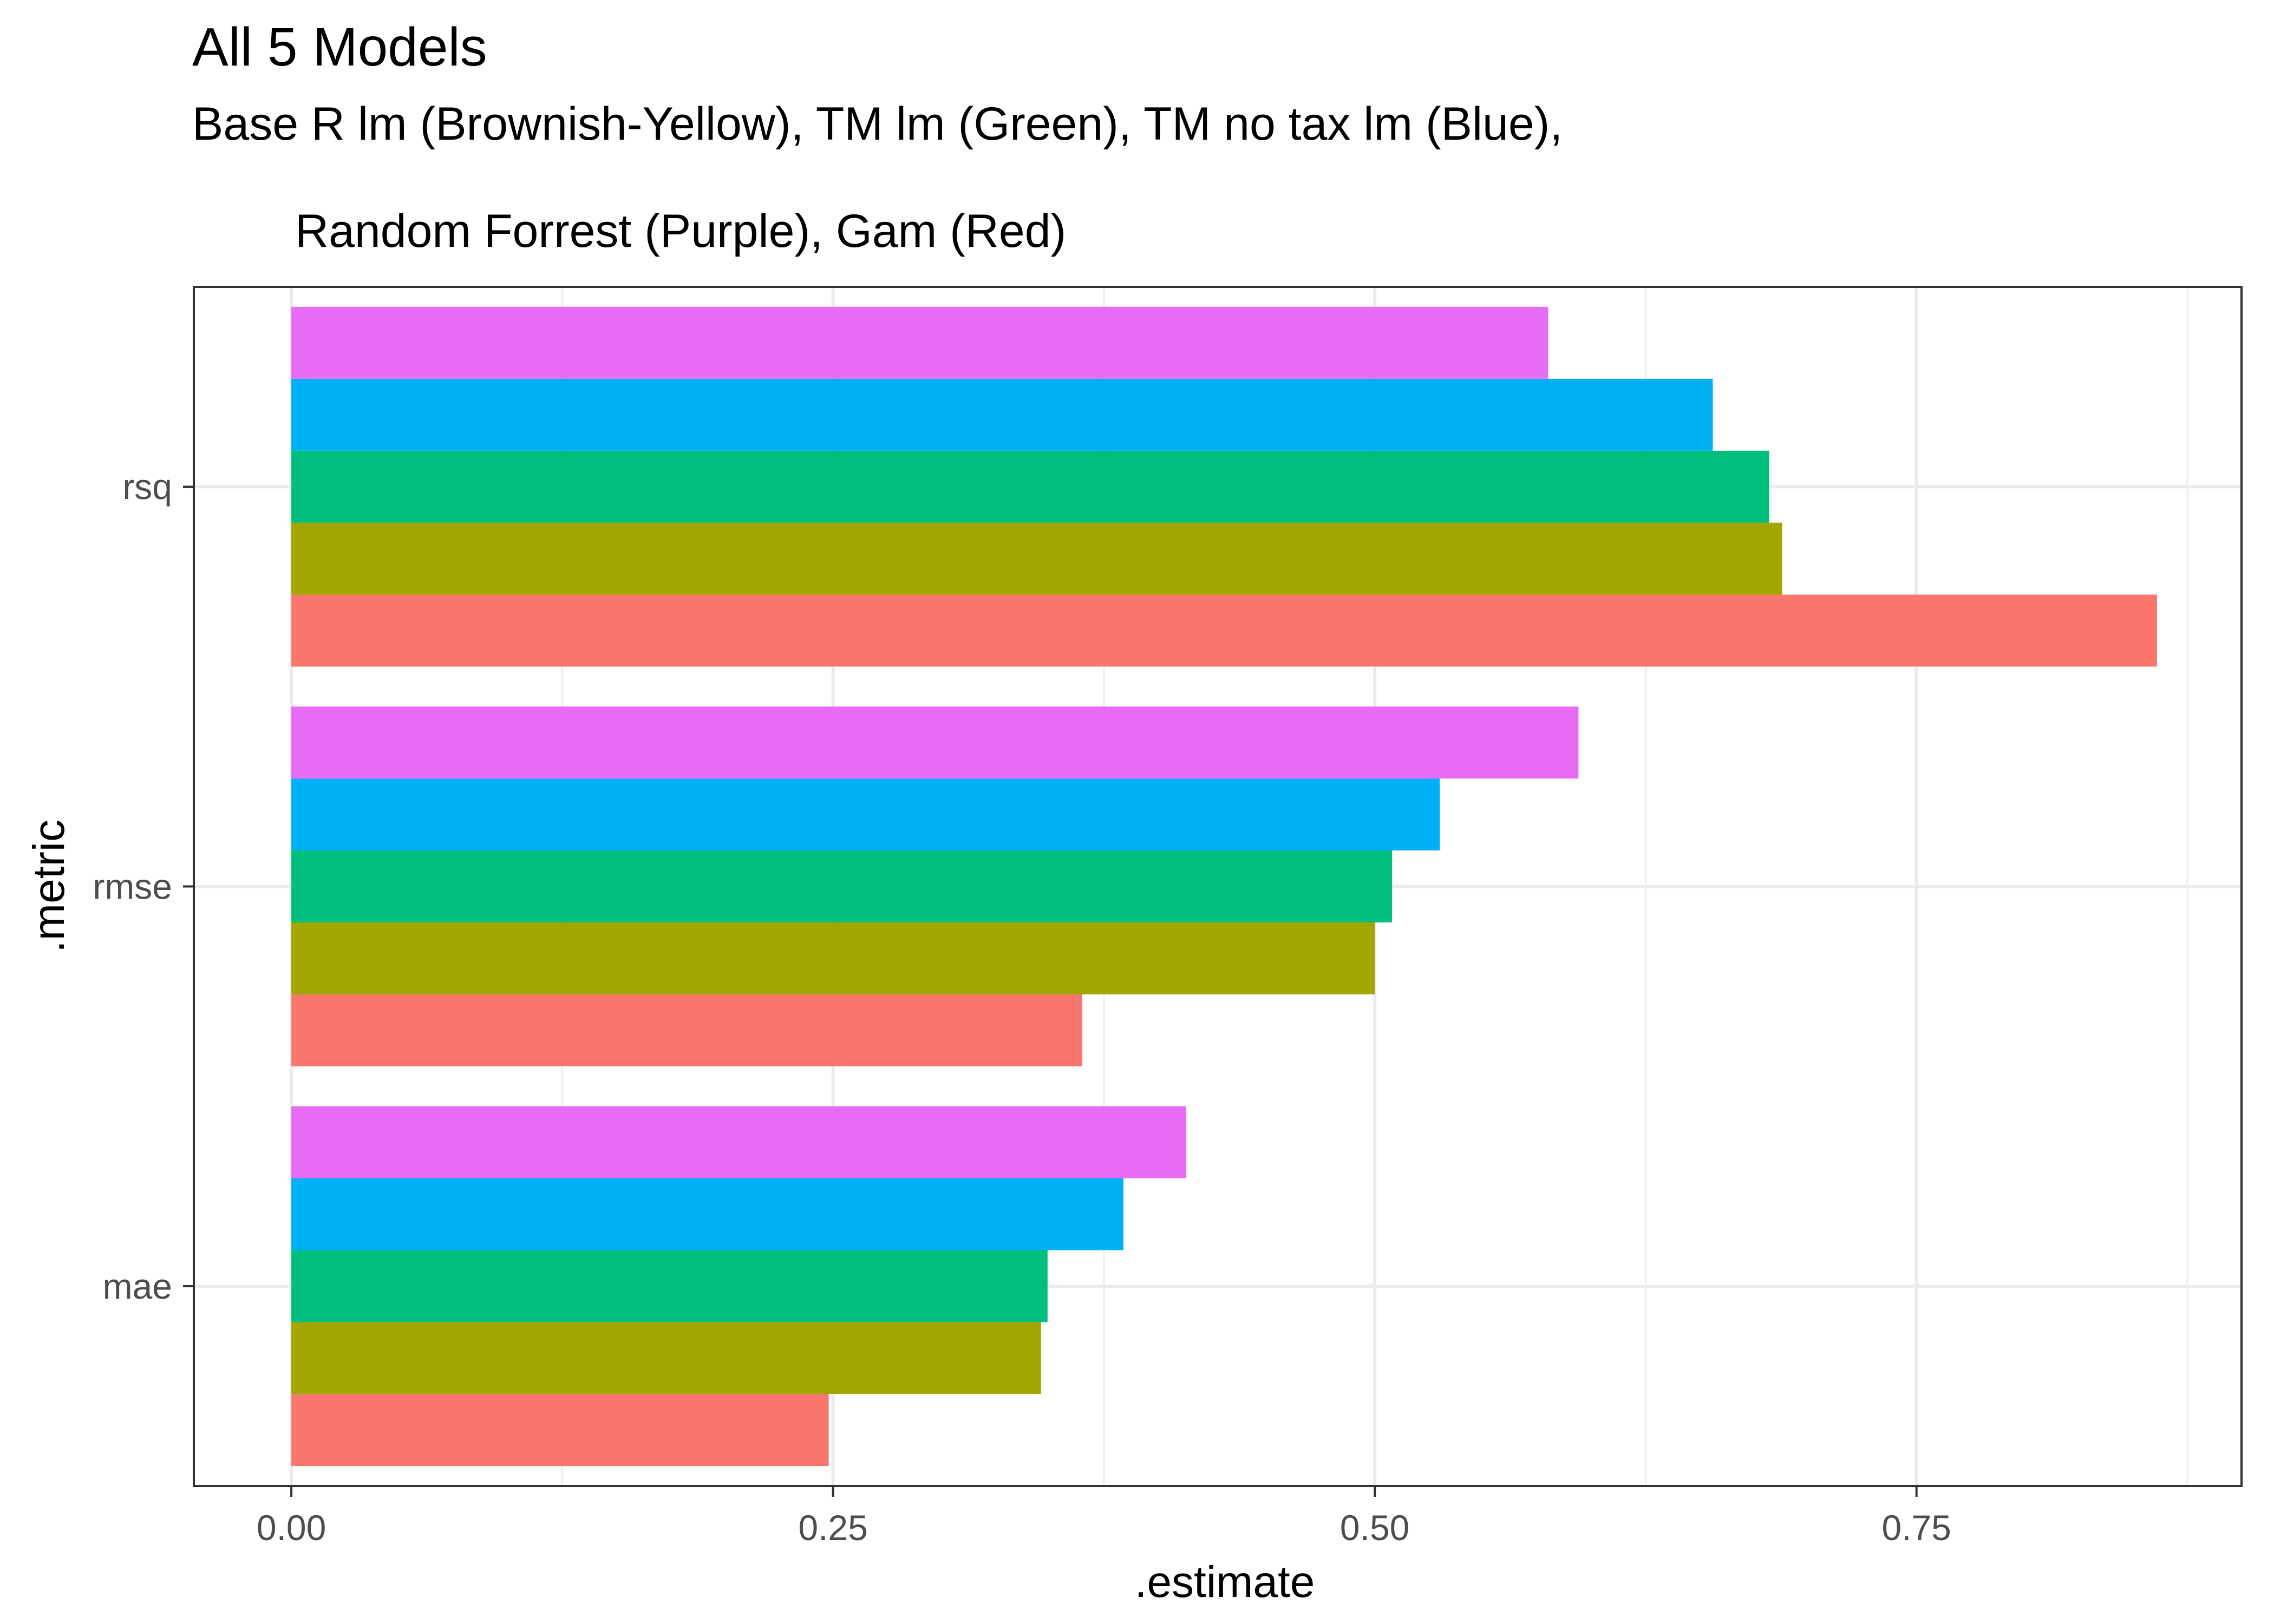 This screenshot has width=2274, height=1624. Describe the element at coordinates (1375, 1528) in the screenshot. I see `x-tick-label: 0.50` at that location.